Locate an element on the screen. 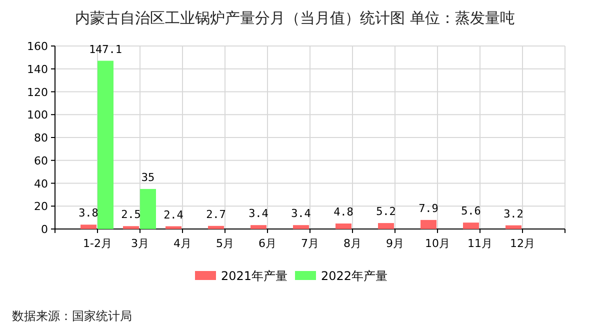  x-tick-label: 8月 is located at coordinates (353, 243).